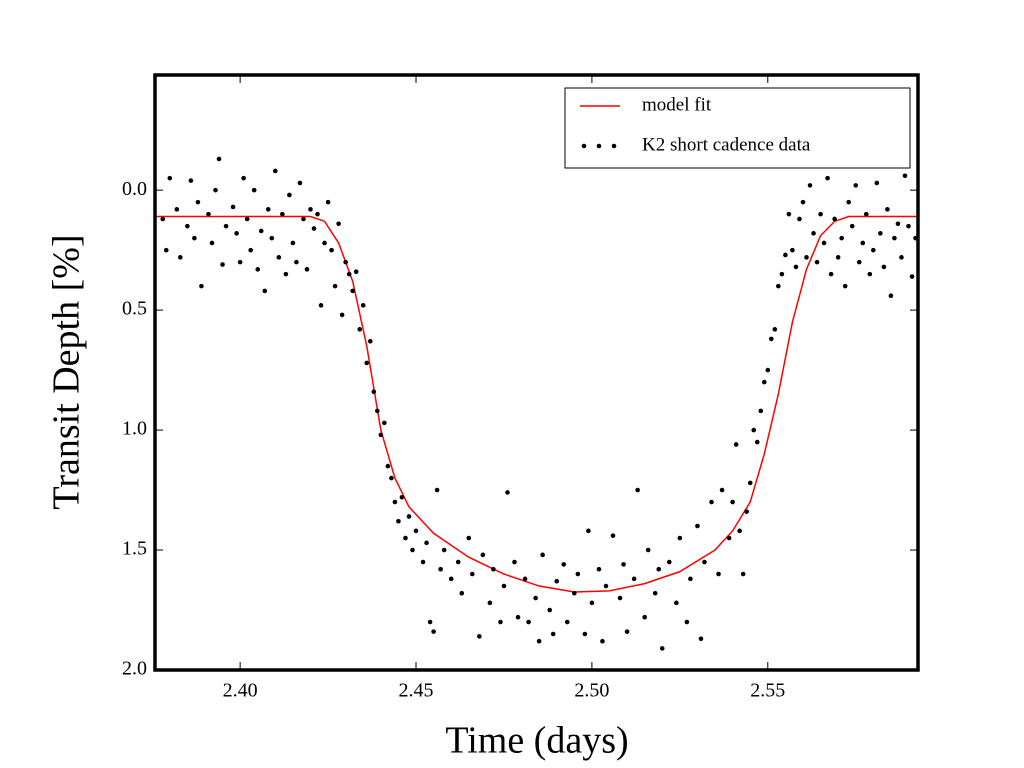 The width and height of the screenshot is (1024, 768). Describe the element at coordinates (737, 128) in the screenshot. I see `legend-box` at that location.